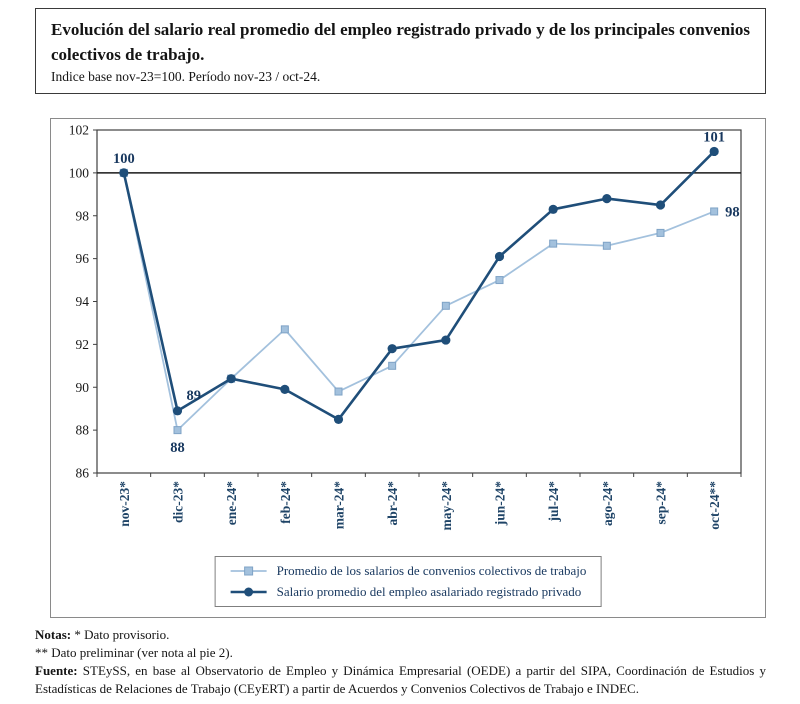  I want to click on x-axis-label: mar-24*, so click(339, 505).